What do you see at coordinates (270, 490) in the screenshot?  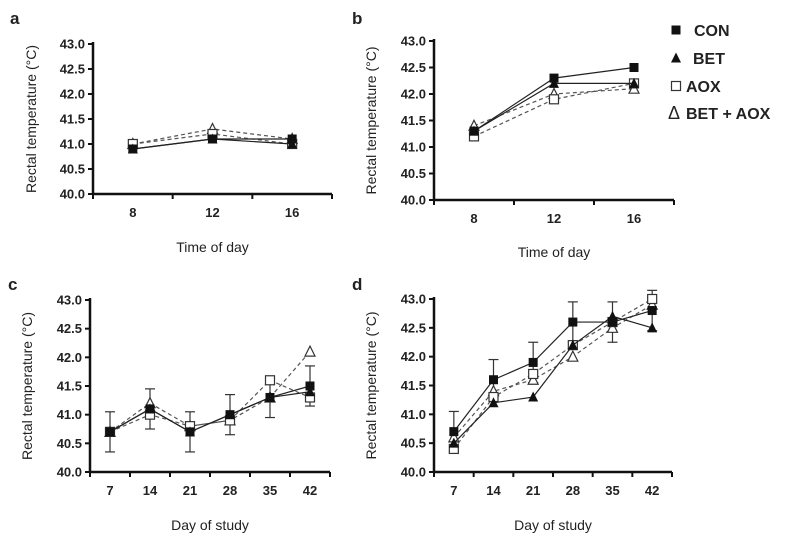 I see `x-tick-label: 35` at bounding box center [270, 490].